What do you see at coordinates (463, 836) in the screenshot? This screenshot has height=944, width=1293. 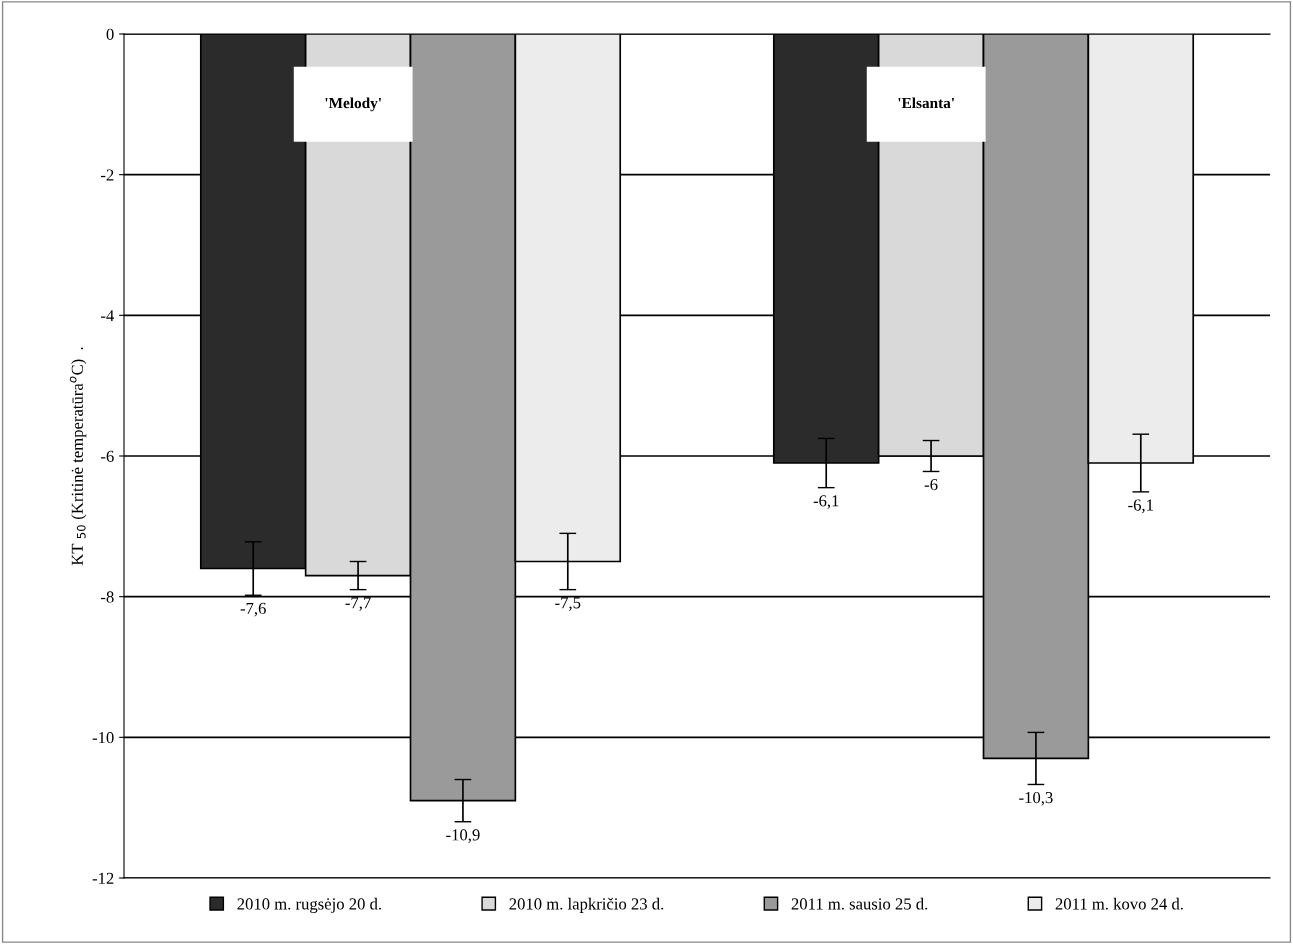 I see `data-label: -10,9` at bounding box center [463, 836].